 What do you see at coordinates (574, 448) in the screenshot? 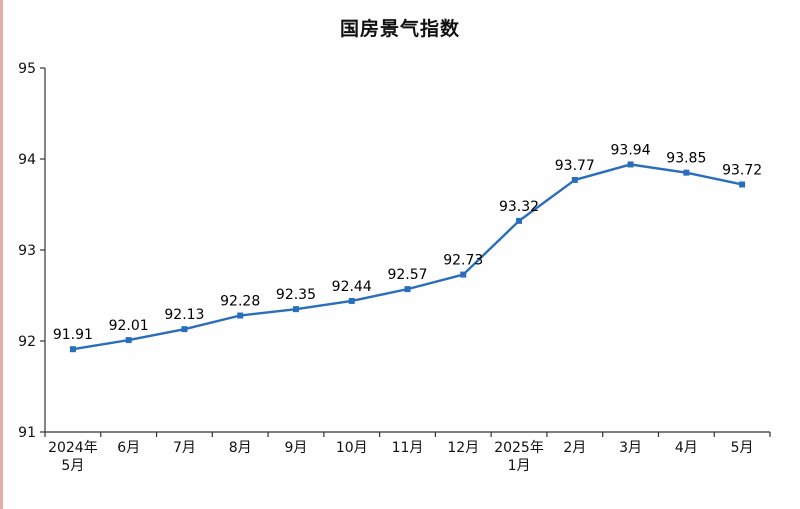
I see `x-tick-label: 2月` at bounding box center [574, 448].